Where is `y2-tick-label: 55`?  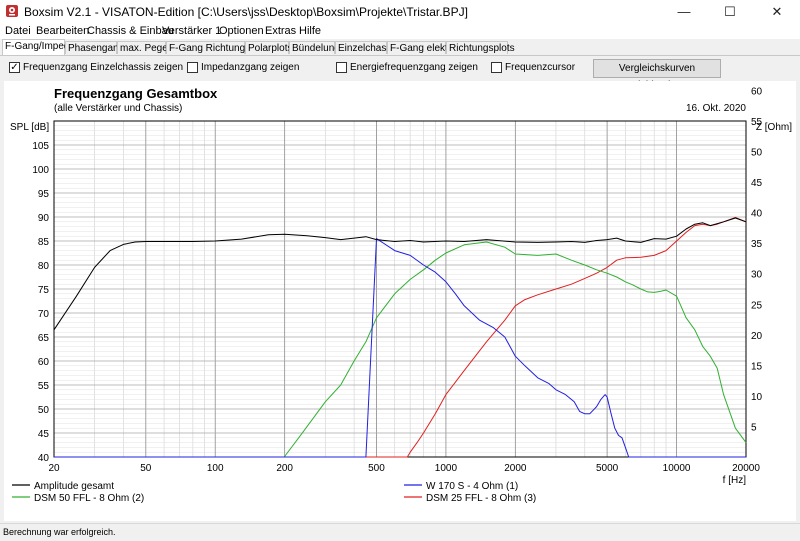 y2-tick-label: 55 is located at coordinates (757, 122).